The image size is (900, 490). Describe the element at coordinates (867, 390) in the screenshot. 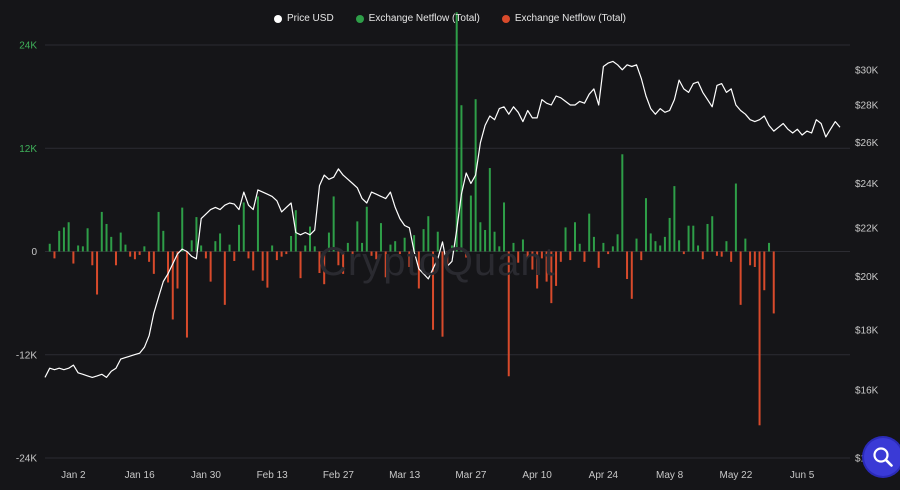

I see `right-axis-tick: $16K` at that location.